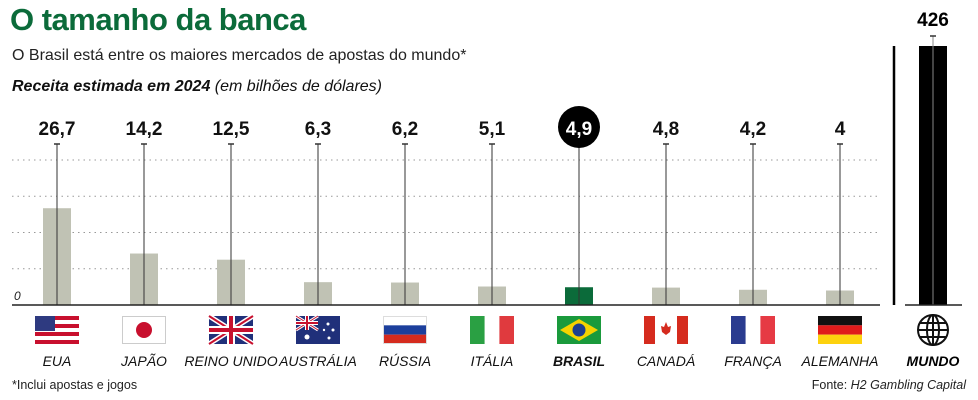  I want to click on globe-lines, so click(933, 330).